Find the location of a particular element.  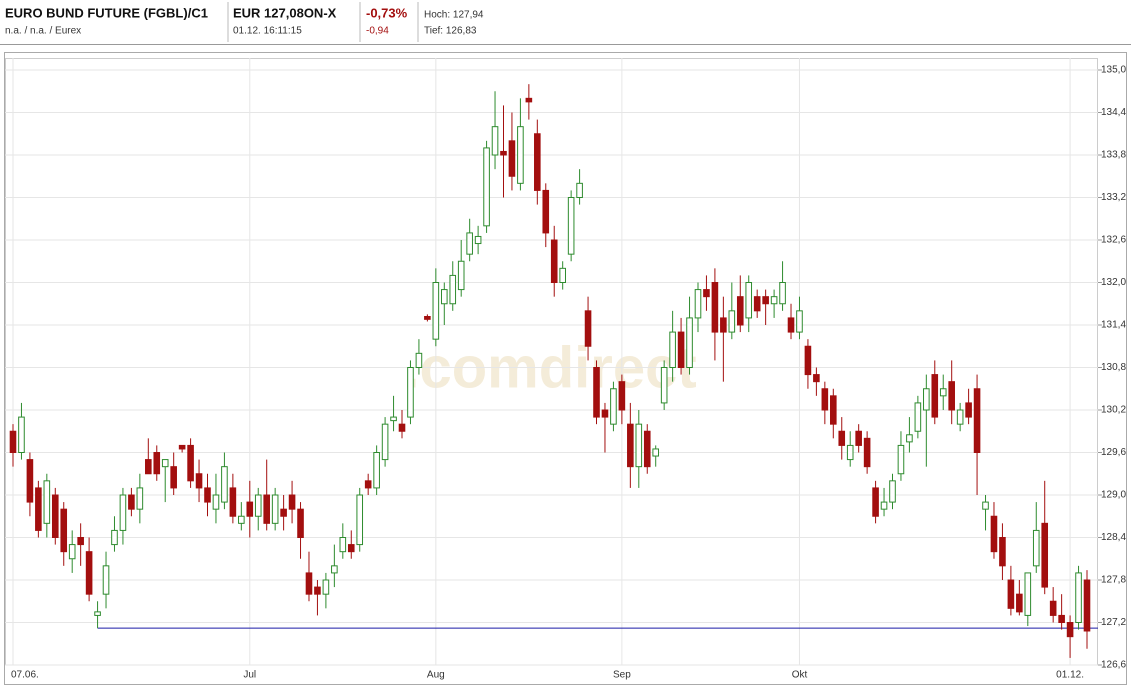

y-tick-label: 126,6 is located at coordinates (1113, 665).